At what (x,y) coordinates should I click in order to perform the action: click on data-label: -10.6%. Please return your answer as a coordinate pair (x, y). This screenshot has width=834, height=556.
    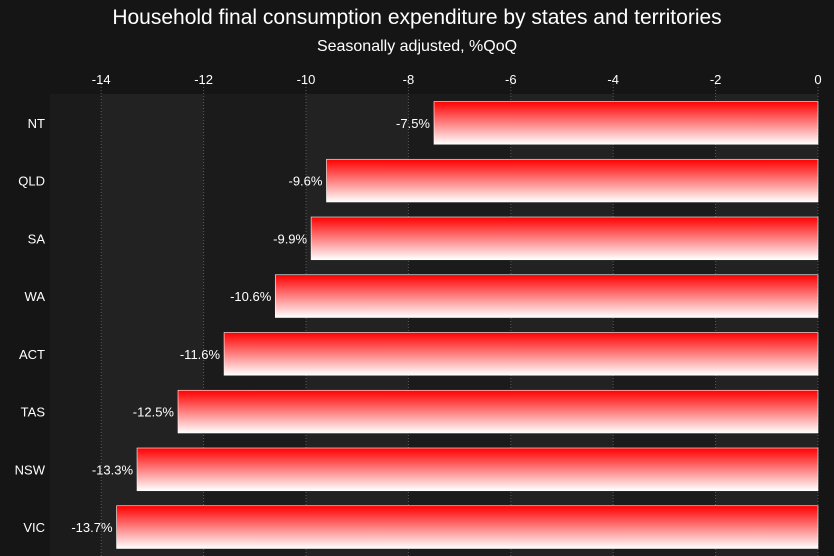
    Looking at the image, I should click on (251, 296).